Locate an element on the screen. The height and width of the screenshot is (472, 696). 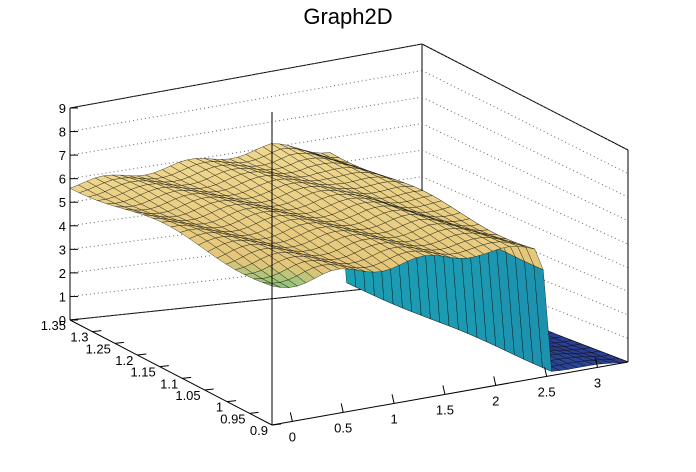
z-tick-label: 5 is located at coordinates (62, 202).